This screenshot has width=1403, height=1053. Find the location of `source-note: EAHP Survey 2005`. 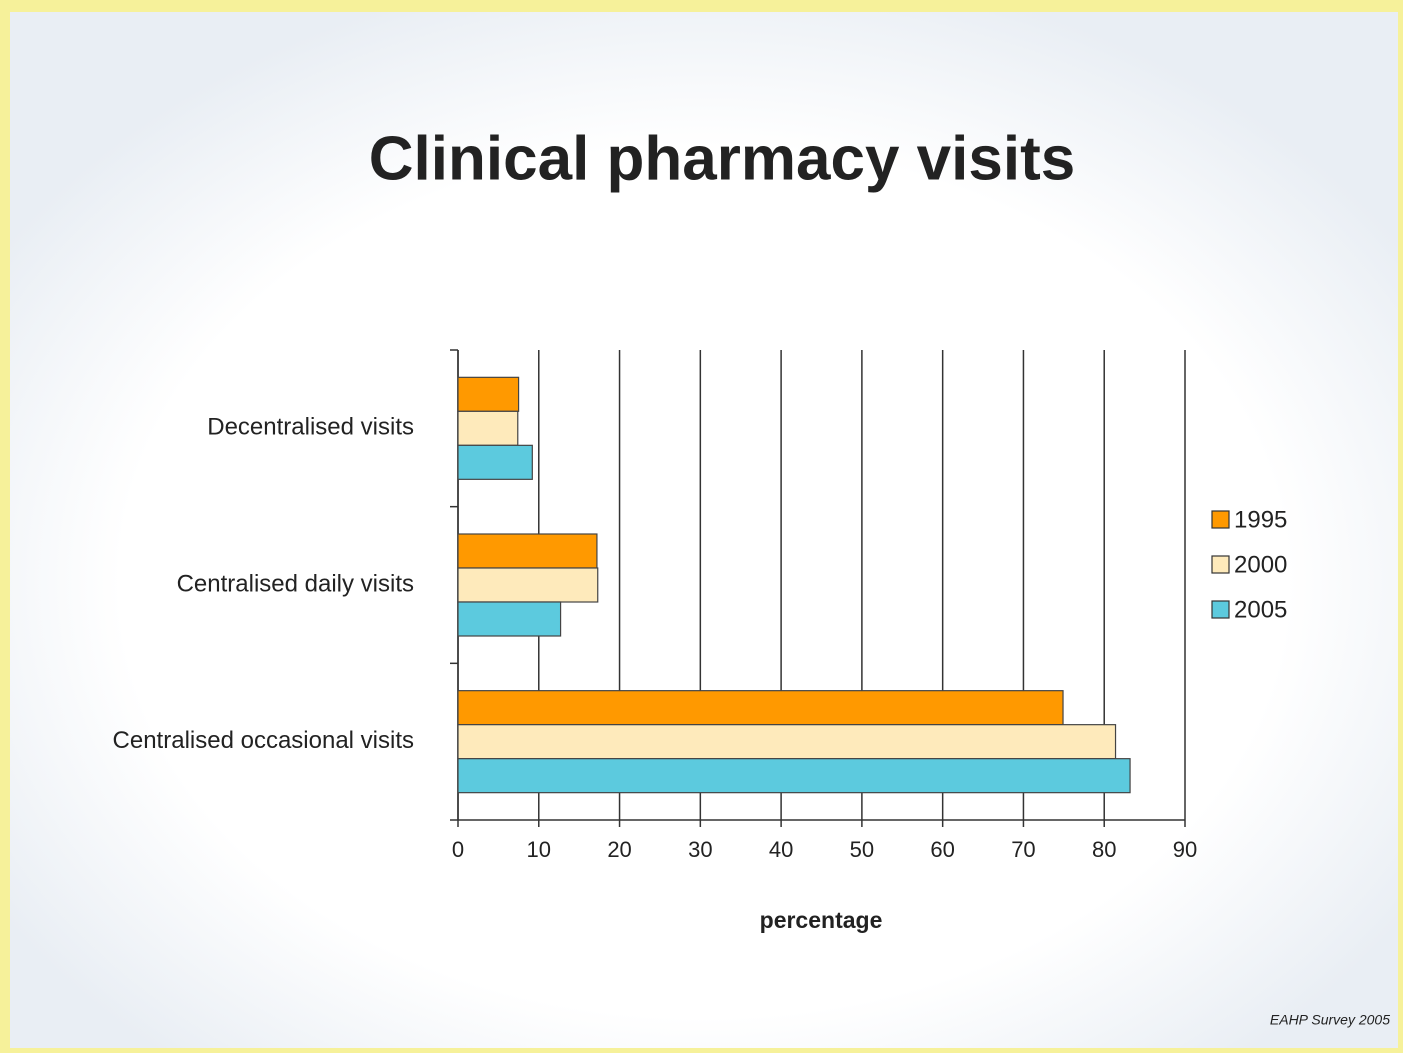

source-note: EAHP Survey 2005 is located at coordinates (1330, 1020).